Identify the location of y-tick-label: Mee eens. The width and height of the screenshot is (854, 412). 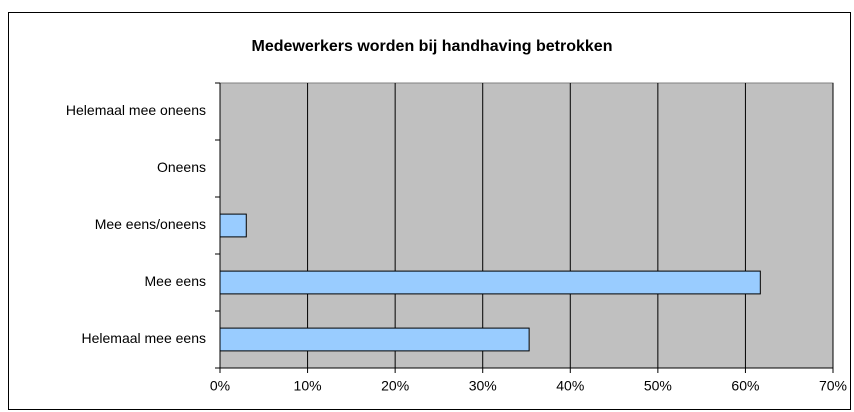
(175, 281).